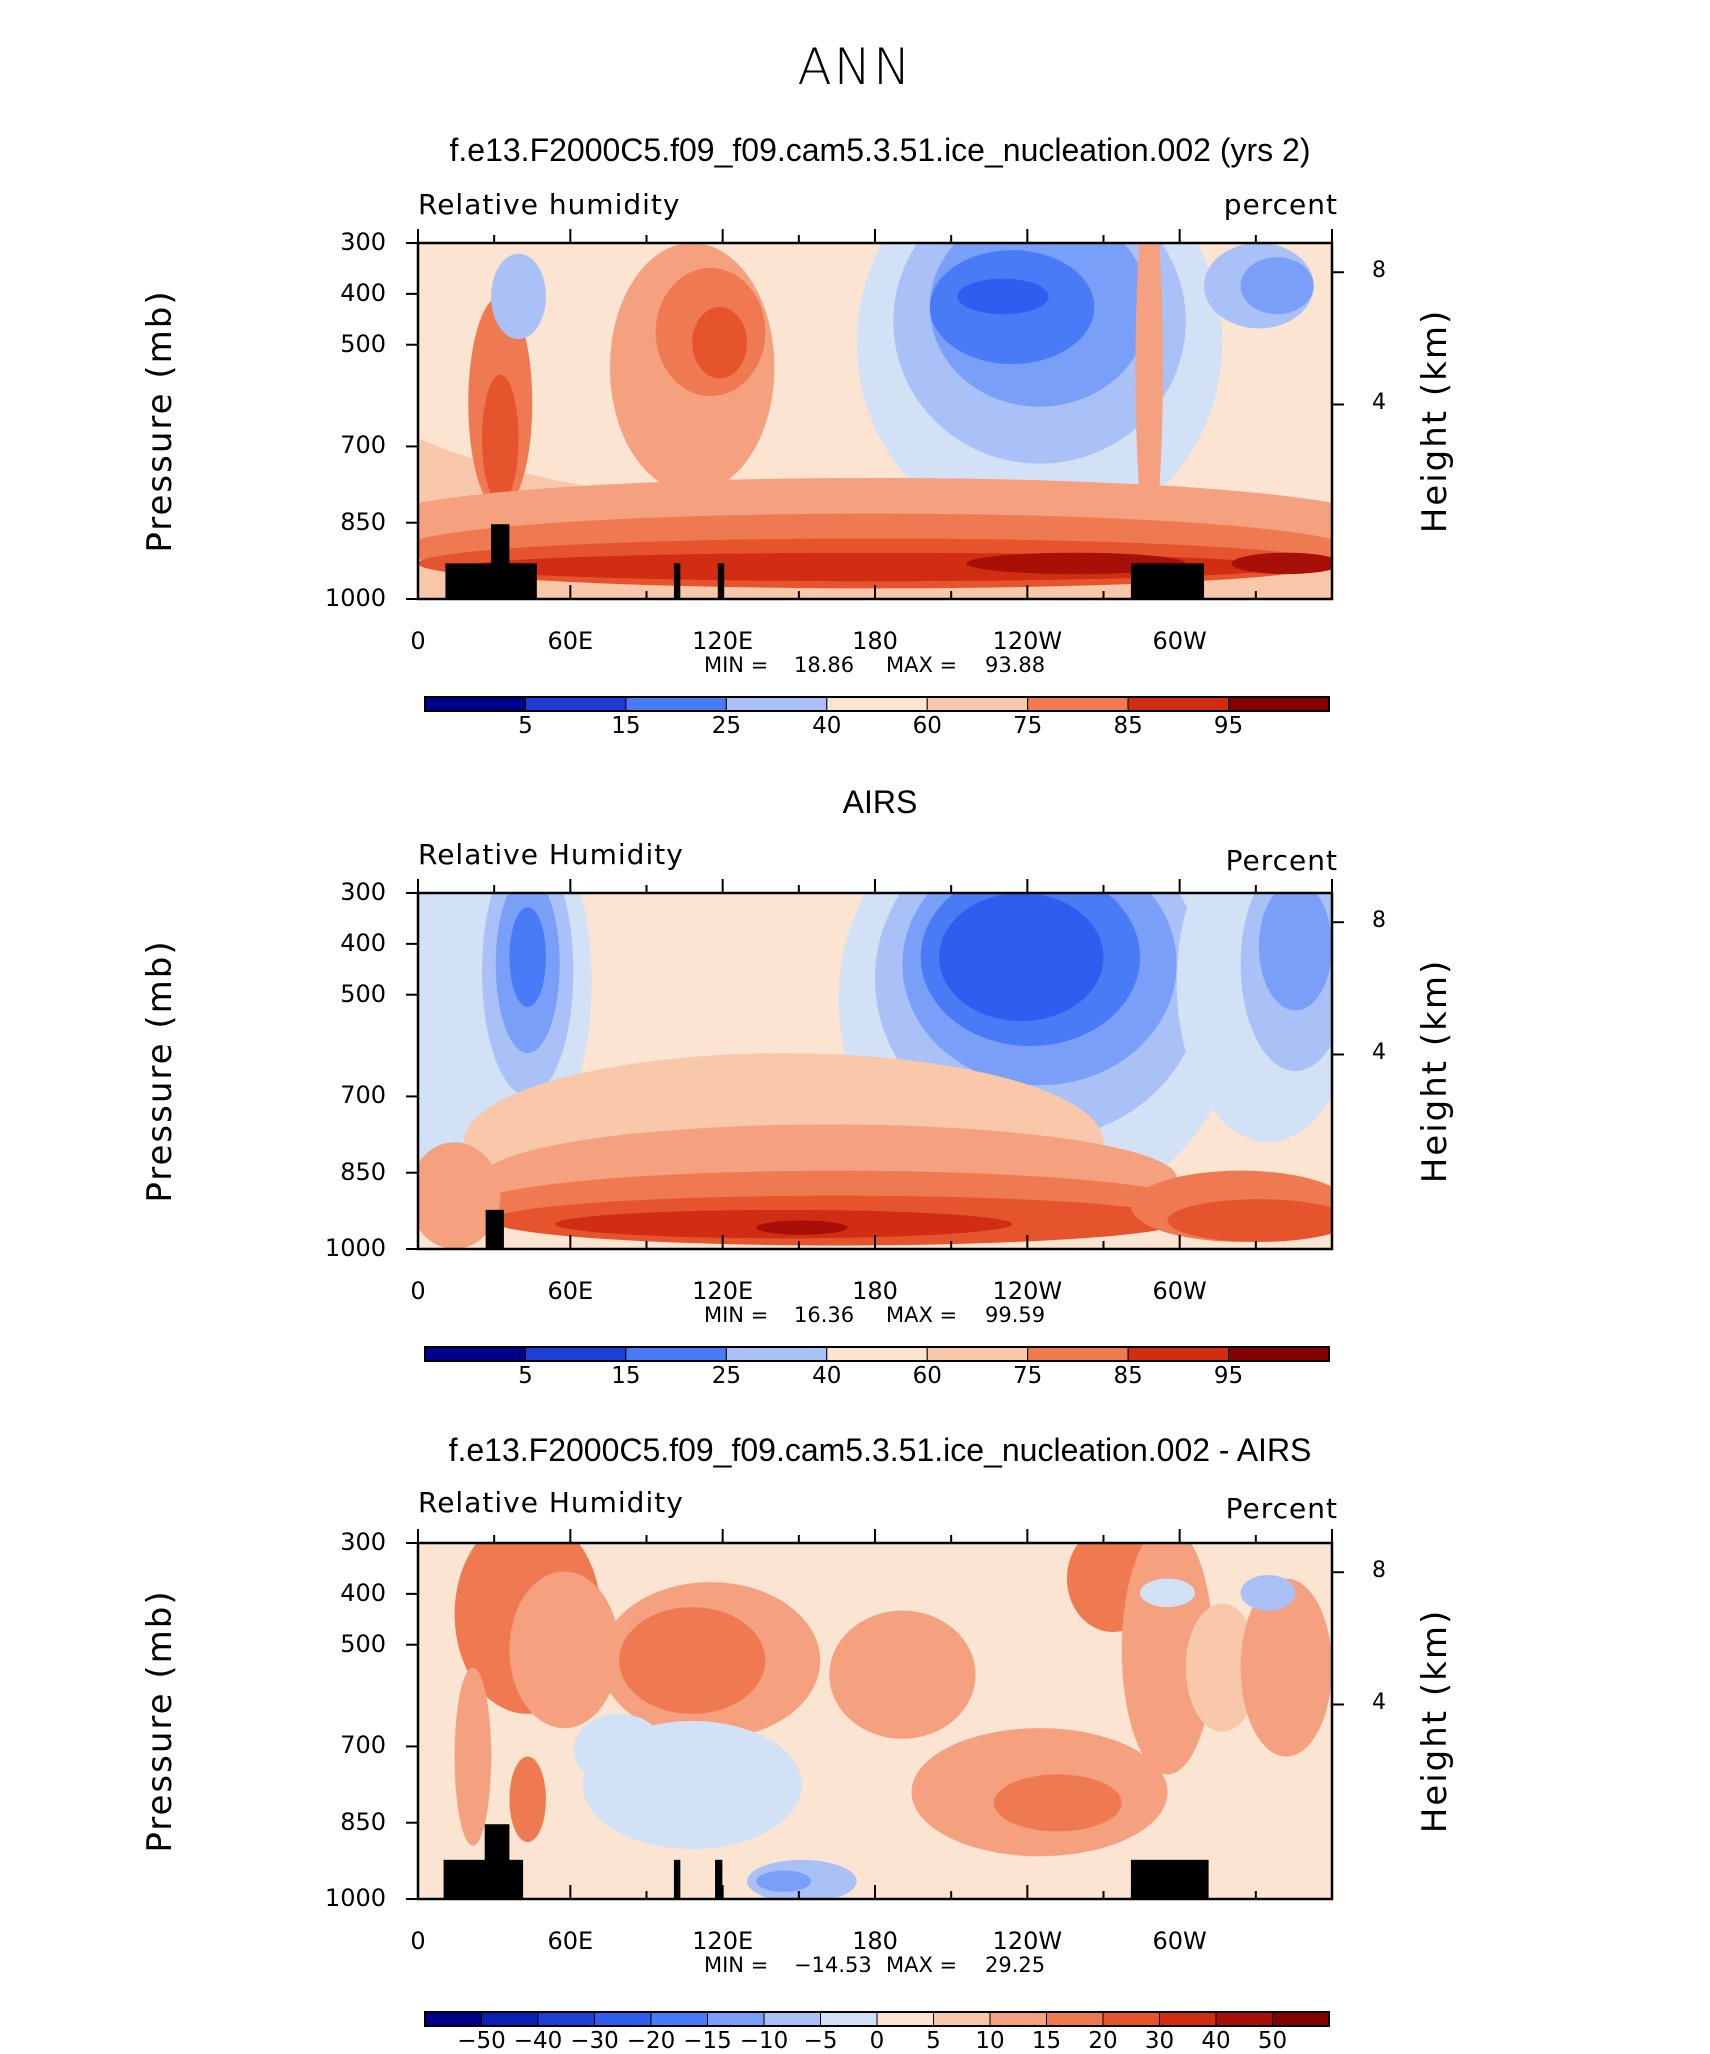 Image resolution: width=1710 pixels, height=2054 pixels. I want to click on colorbar-label: 75, so click(1028, 1376).